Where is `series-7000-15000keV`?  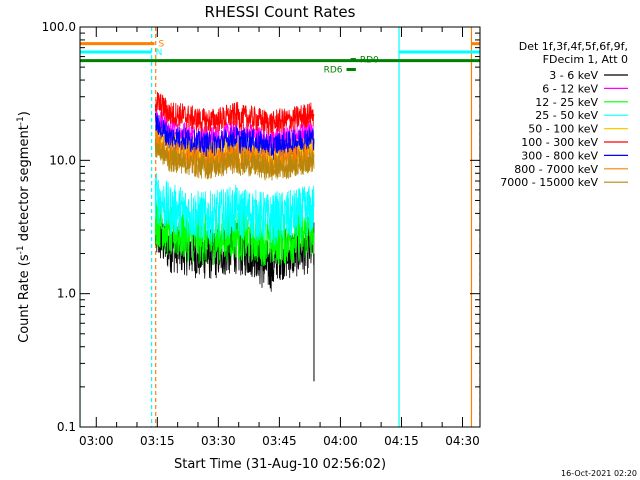
series-7000-15000keV is located at coordinates (234, 157).